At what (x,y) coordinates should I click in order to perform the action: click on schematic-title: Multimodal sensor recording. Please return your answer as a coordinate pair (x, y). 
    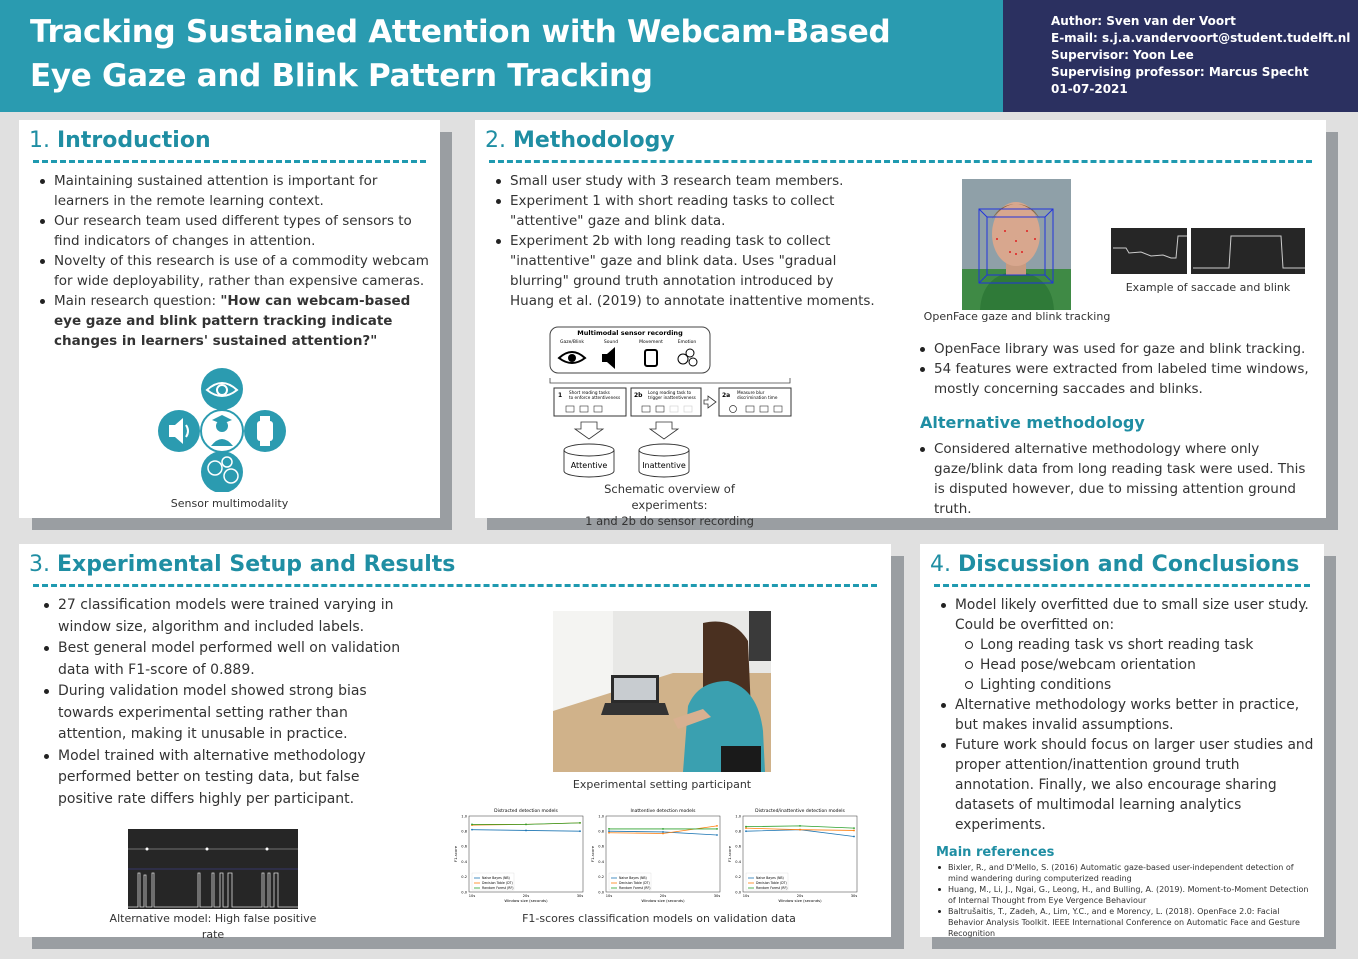
    Looking at the image, I should click on (630, 333).